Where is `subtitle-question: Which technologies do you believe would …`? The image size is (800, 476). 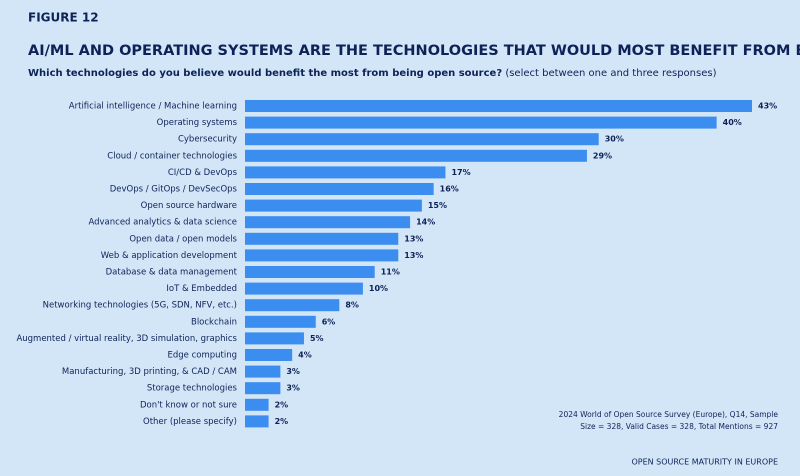
subtitle-question: Which technologies do you believe would … is located at coordinates (265, 73).